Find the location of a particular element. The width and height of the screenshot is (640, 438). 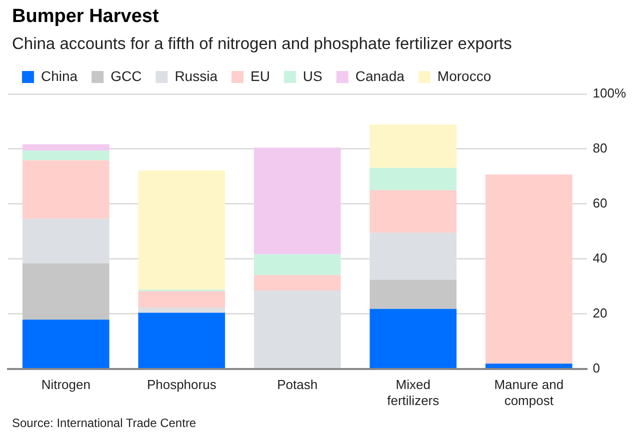

legend-label: GCC is located at coordinates (126, 76).